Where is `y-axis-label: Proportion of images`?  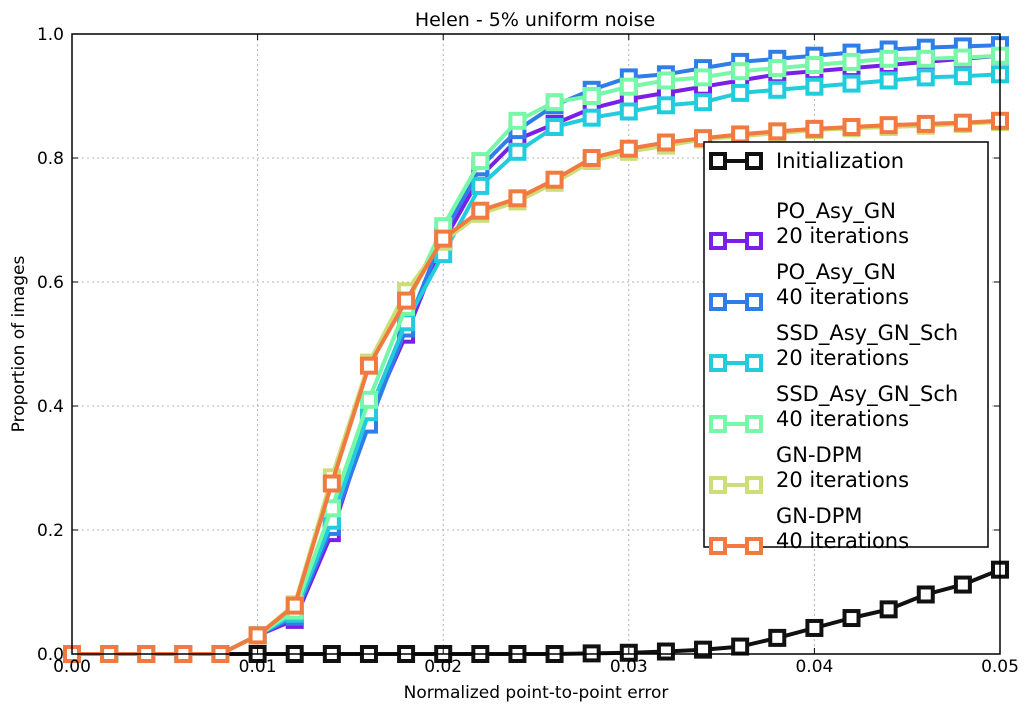 y-axis-label: Proportion of images is located at coordinates (19, 344).